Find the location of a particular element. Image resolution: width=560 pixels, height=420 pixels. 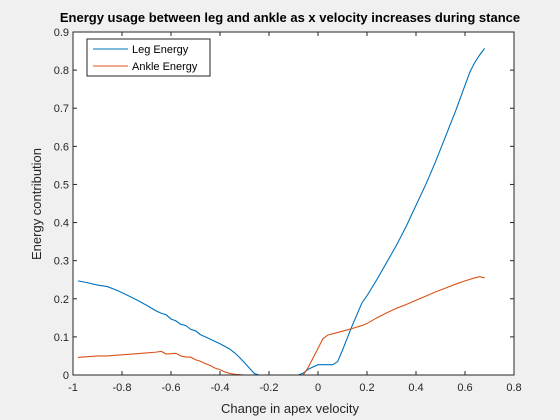

x-tick-label: 0.2 is located at coordinates (366, 388).